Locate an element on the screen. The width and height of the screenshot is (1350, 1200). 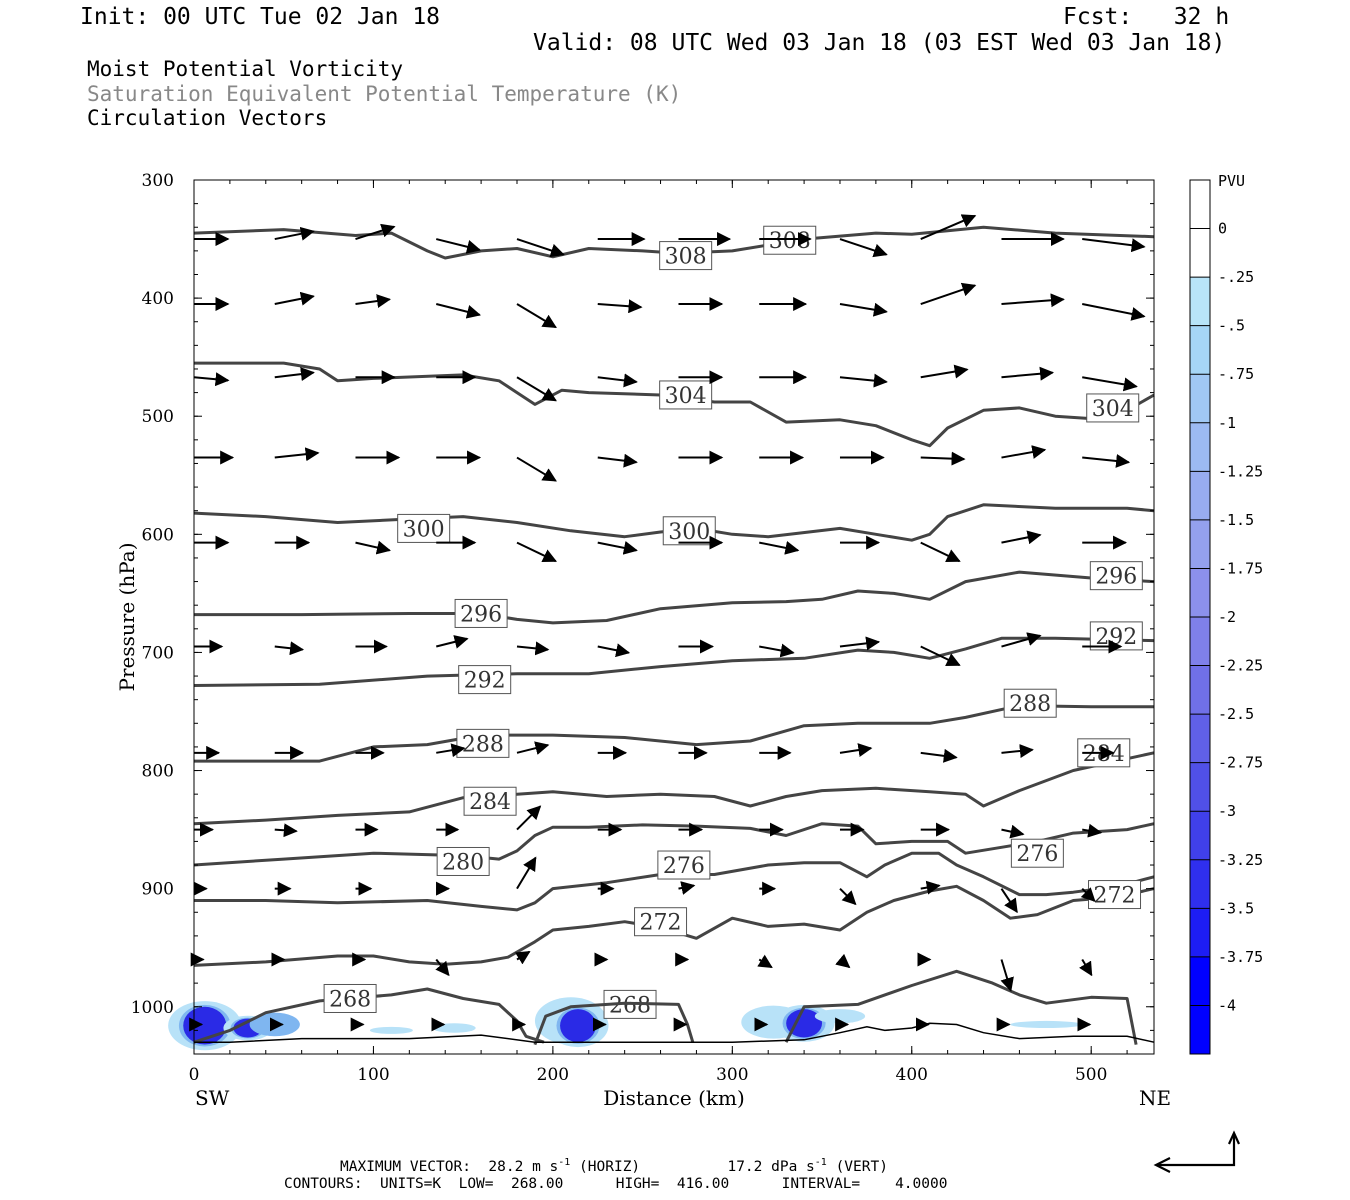
y-tick-label: 600 is located at coordinates (158, 535).